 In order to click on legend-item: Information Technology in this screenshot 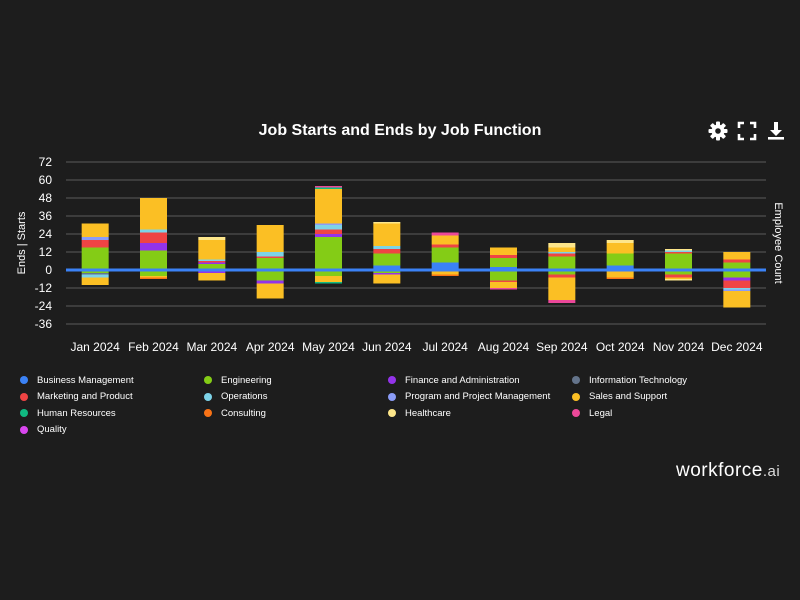, I will do `click(664, 380)`.